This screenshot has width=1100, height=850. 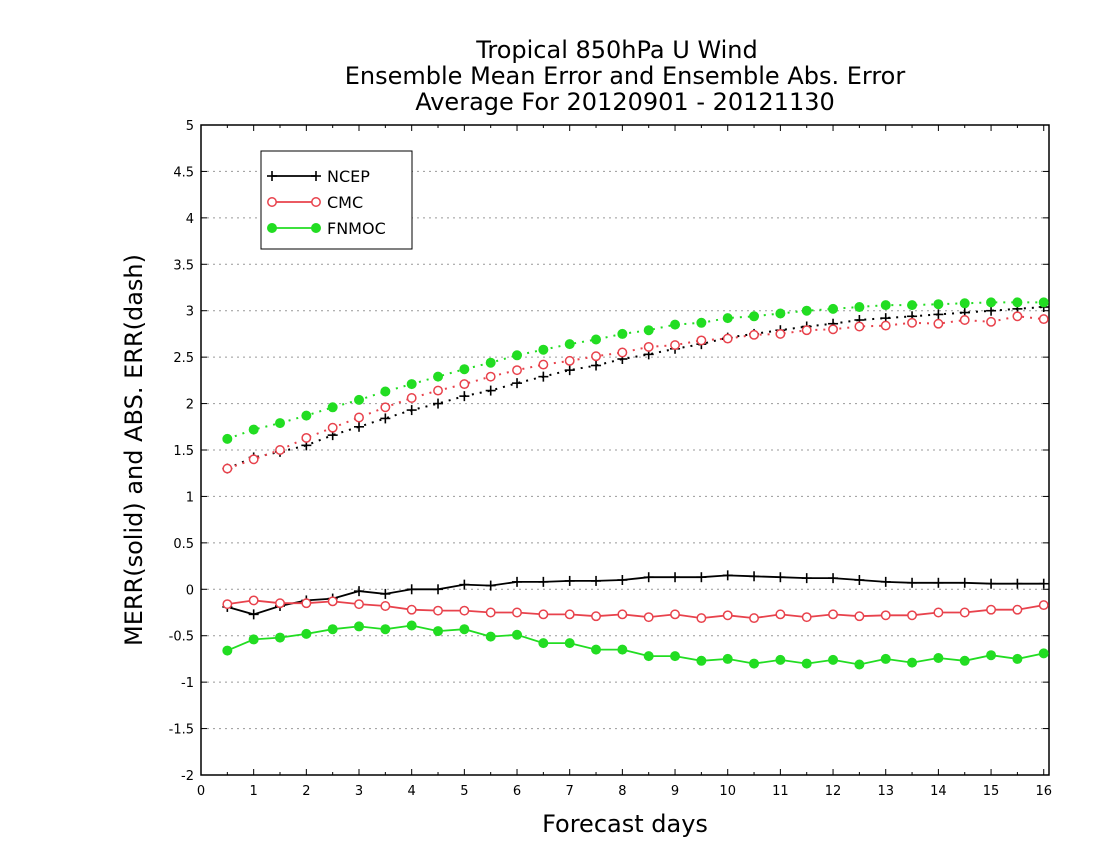 I want to click on x-tick-label: 15, so click(x=991, y=791).